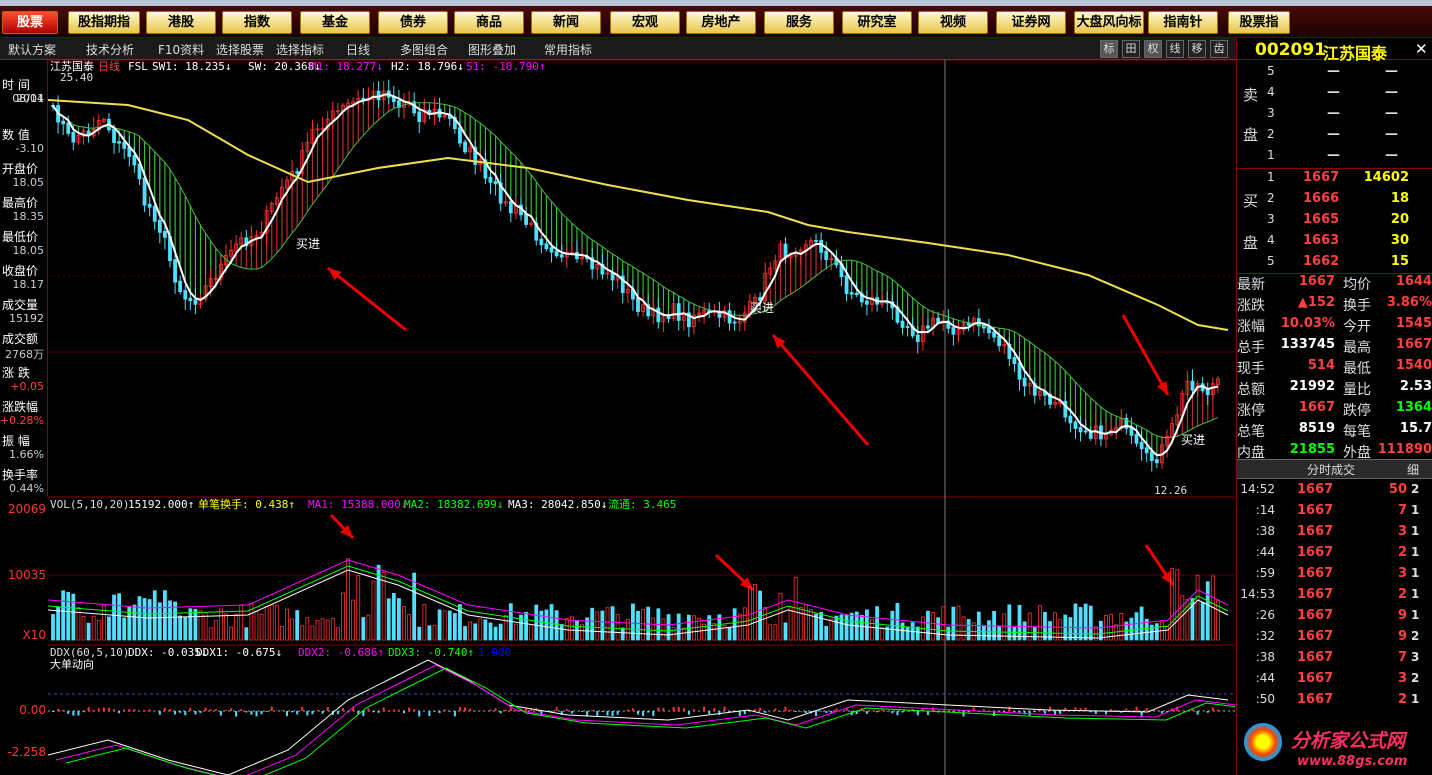 The image size is (1432, 775). What do you see at coordinates (1307, 323) in the screenshot?
I see `stat-value: 10.03%` at bounding box center [1307, 323].